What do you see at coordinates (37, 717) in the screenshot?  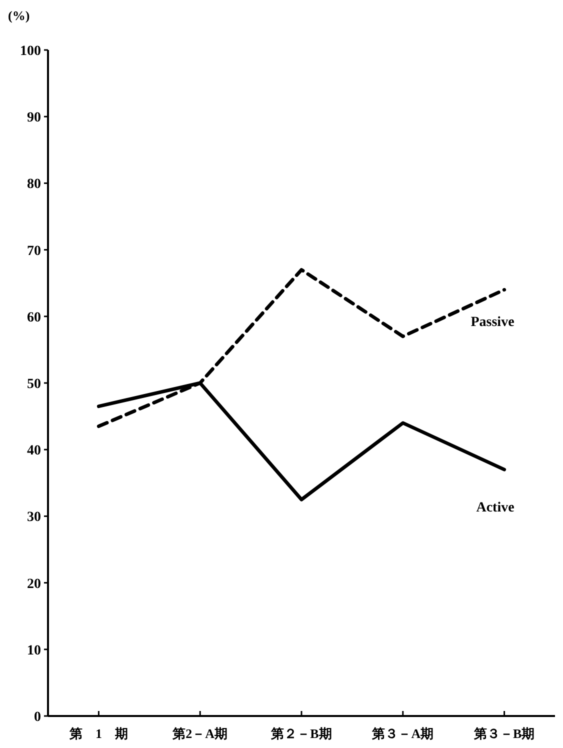 I see `y-tick-label: 0` at bounding box center [37, 717].